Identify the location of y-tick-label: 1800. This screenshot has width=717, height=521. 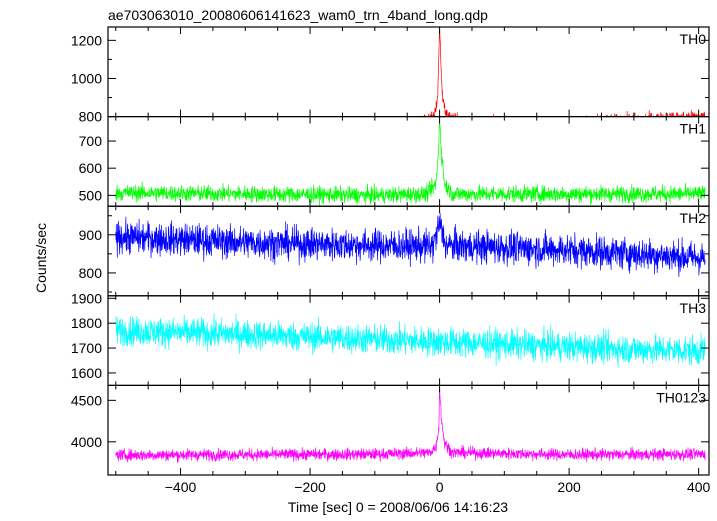
(86, 323).